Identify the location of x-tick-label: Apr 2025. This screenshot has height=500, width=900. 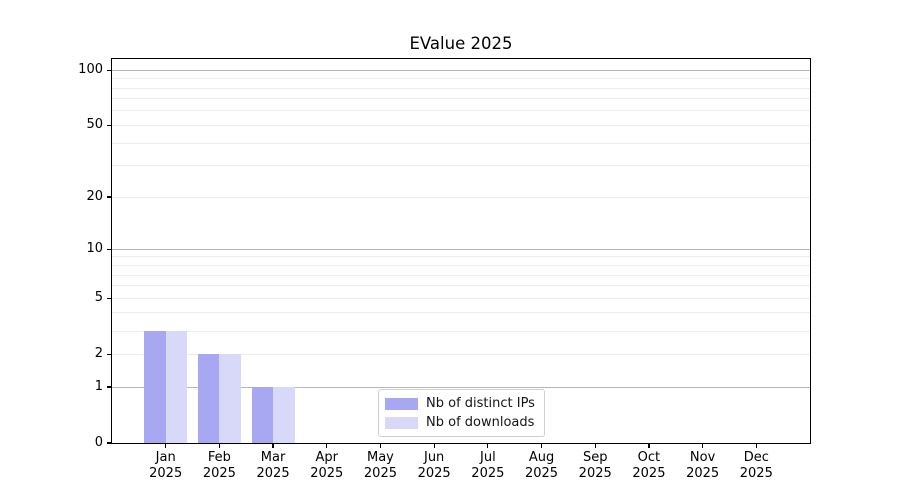
(327, 466).